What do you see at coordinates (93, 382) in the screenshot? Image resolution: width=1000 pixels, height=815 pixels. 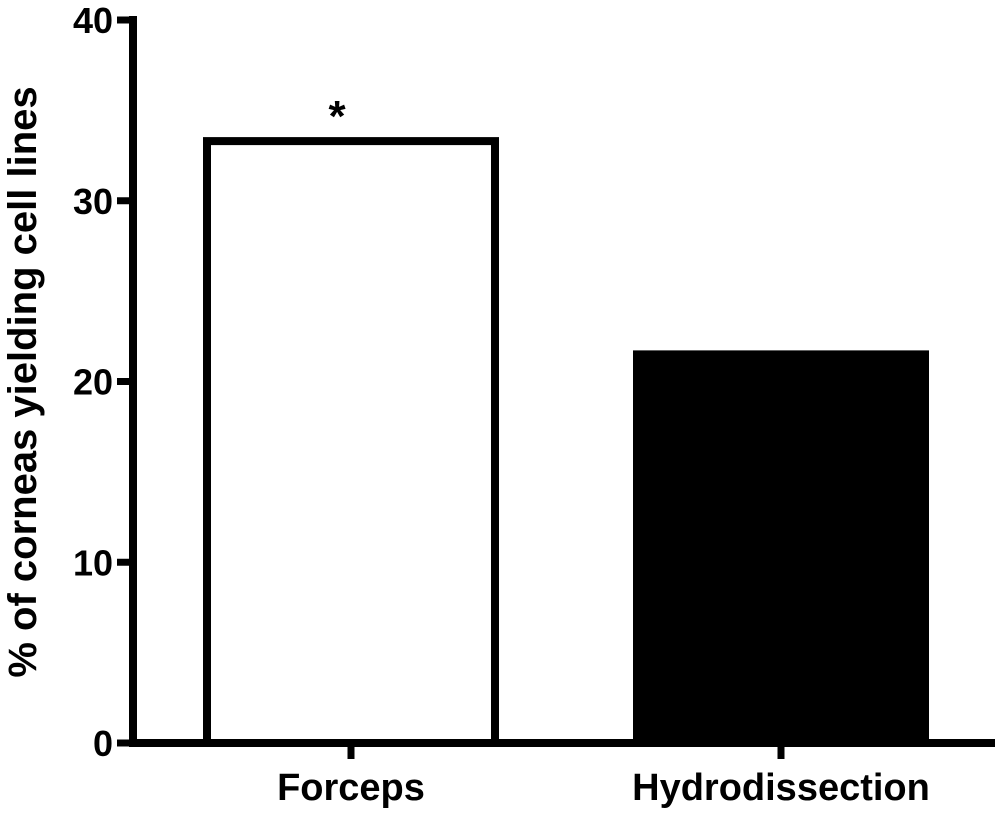 I see `y-tick-label: 20` at bounding box center [93, 382].